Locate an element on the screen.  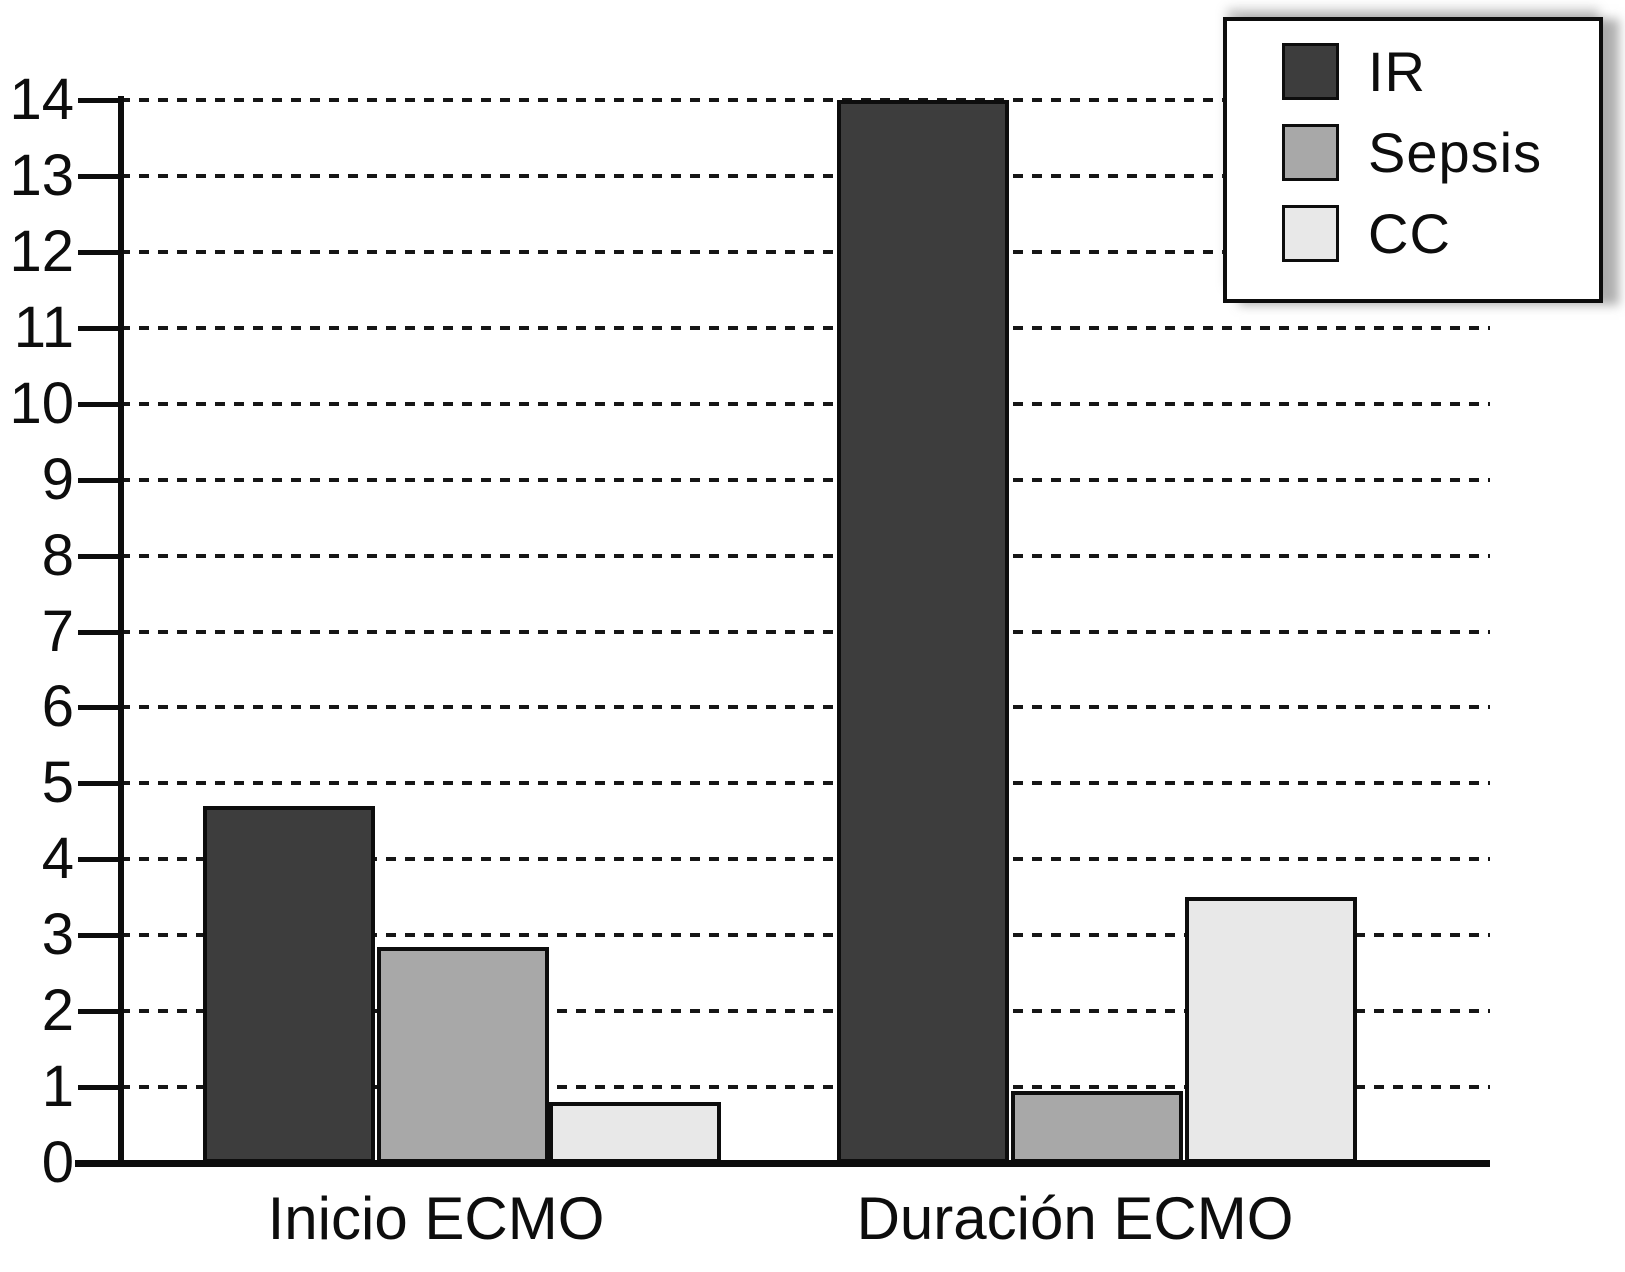
chart-legend: IR Sepsis CC is located at coordinates (1413, 160).